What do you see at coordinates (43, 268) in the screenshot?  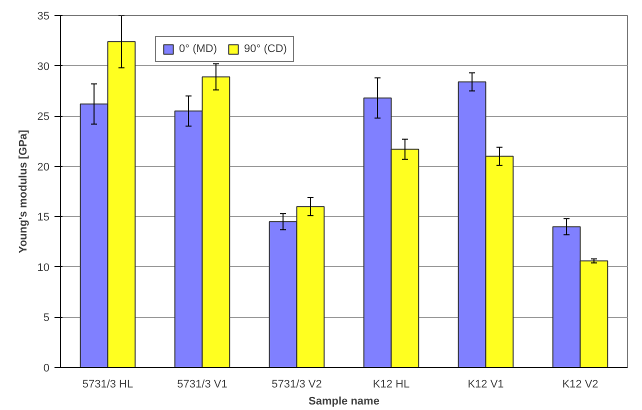 I see `y-tick-label: 10` at bounding box center [43, 268].